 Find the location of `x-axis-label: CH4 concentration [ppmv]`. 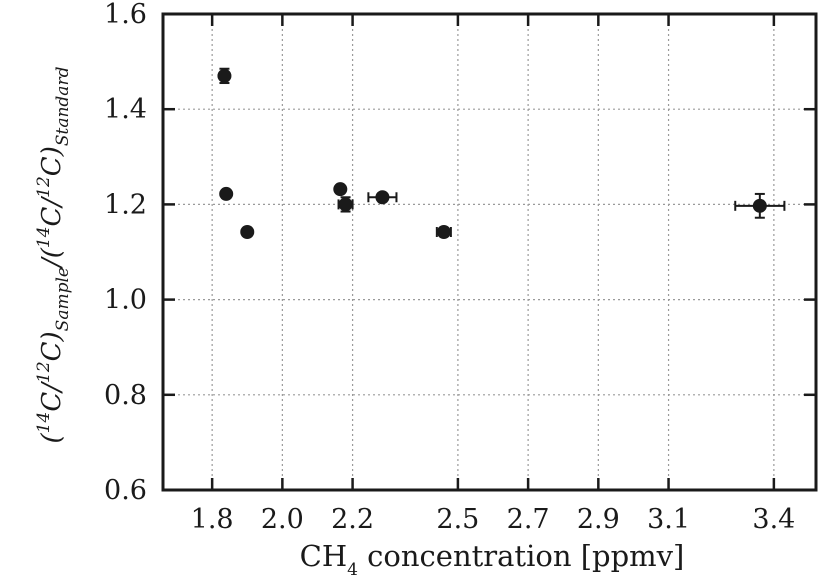

x-axis-label: CH4 concentration [ppmv] is located at coordinates (492, 559).